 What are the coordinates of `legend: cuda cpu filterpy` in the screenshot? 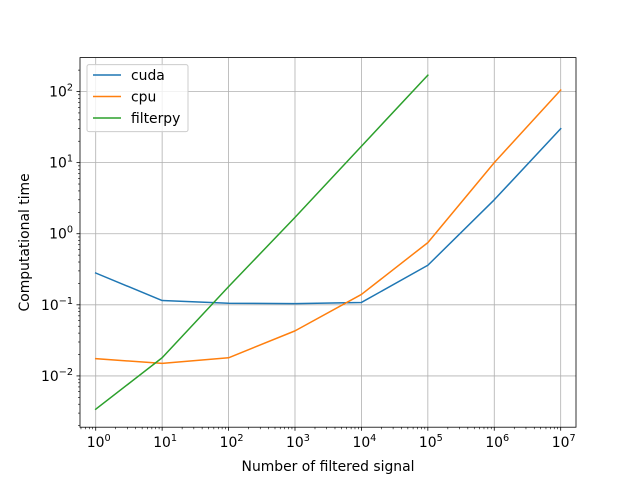 It's located at (137, 98).